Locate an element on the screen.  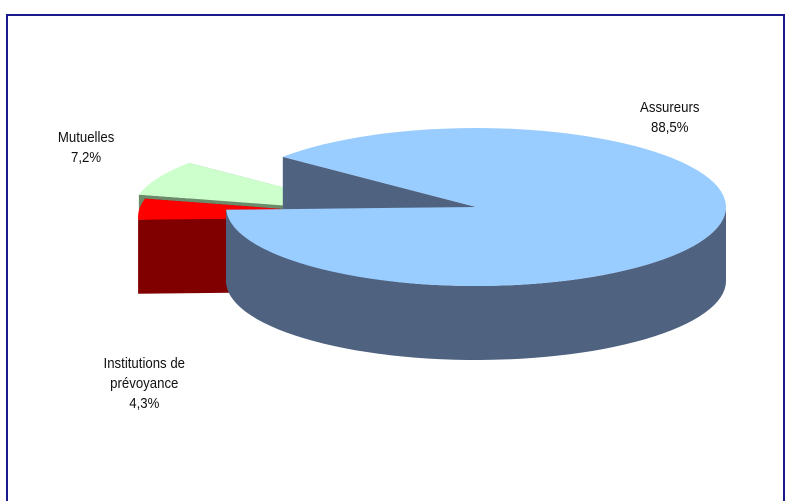
label-mutuelles-value: 7,2% is located at coordinates (86, 158).